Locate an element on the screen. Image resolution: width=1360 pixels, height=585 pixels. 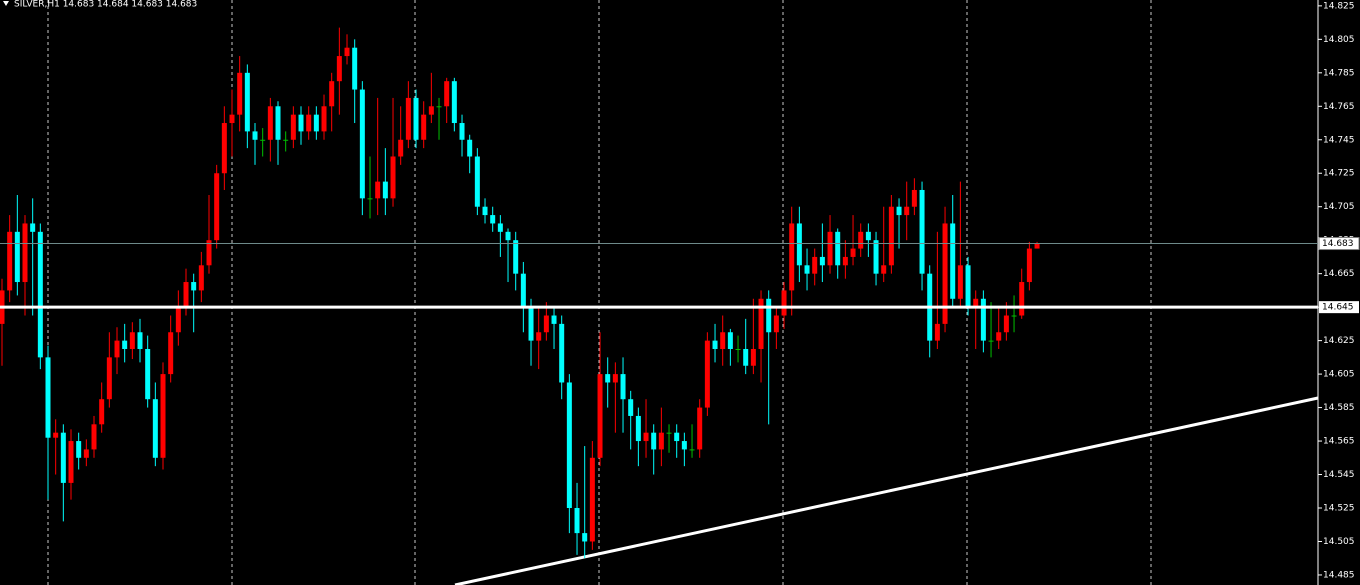
y-tick-label: 14.765 is located at coordinates (1339, 107).